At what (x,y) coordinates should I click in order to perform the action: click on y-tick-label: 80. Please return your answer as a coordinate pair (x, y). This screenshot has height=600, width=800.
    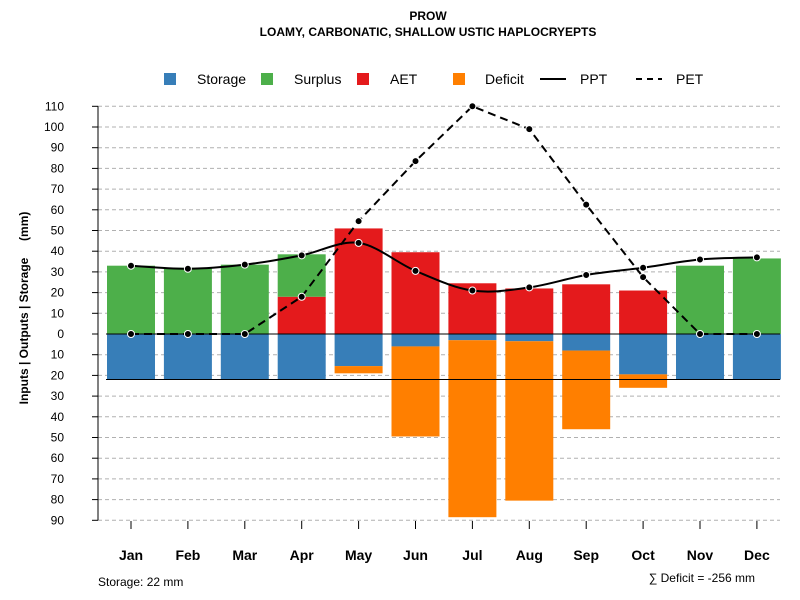
    Looking at the image, I should click on (58, 500).